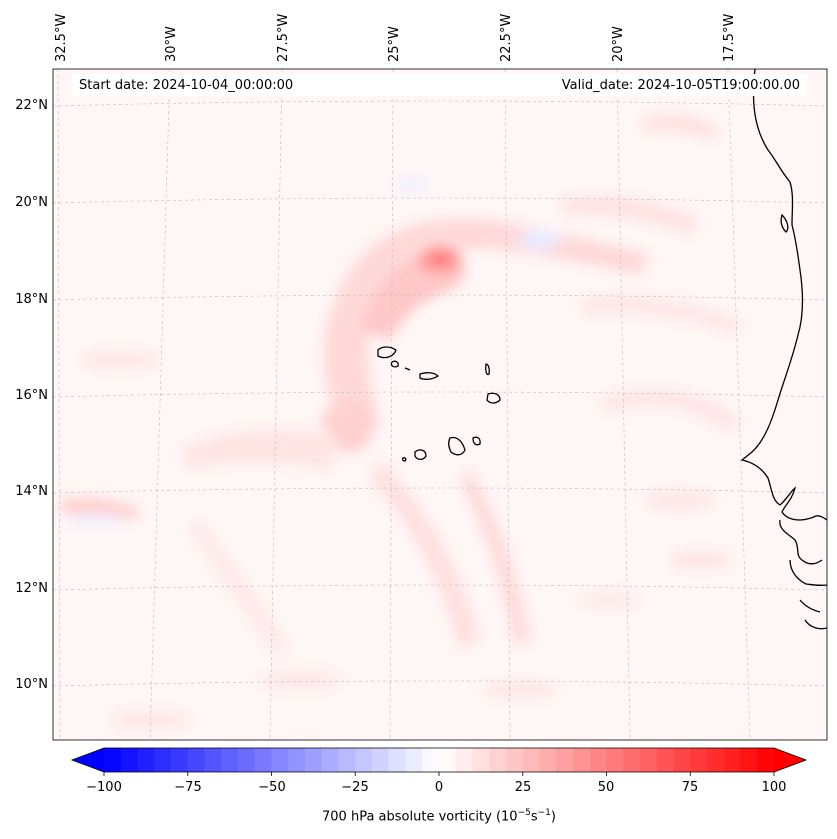 This screenshot has width=837, height=839. Describe the element at coordinates (88, 760) in the screenshot. I see `colorbar-left-extend` at that location.